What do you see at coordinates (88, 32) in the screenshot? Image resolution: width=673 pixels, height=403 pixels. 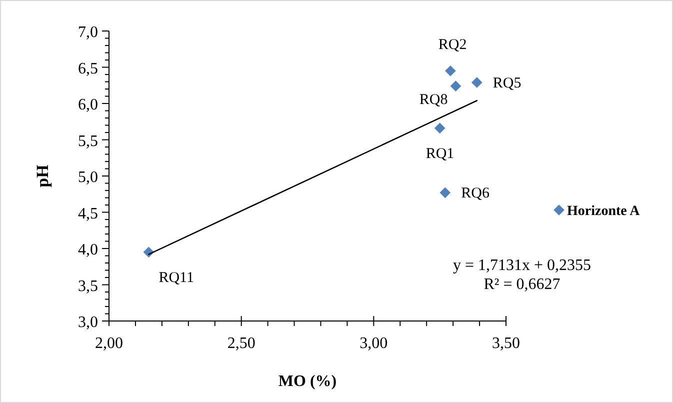 I see `y-tick-label: 7,0` at bounding box center [88, 32].